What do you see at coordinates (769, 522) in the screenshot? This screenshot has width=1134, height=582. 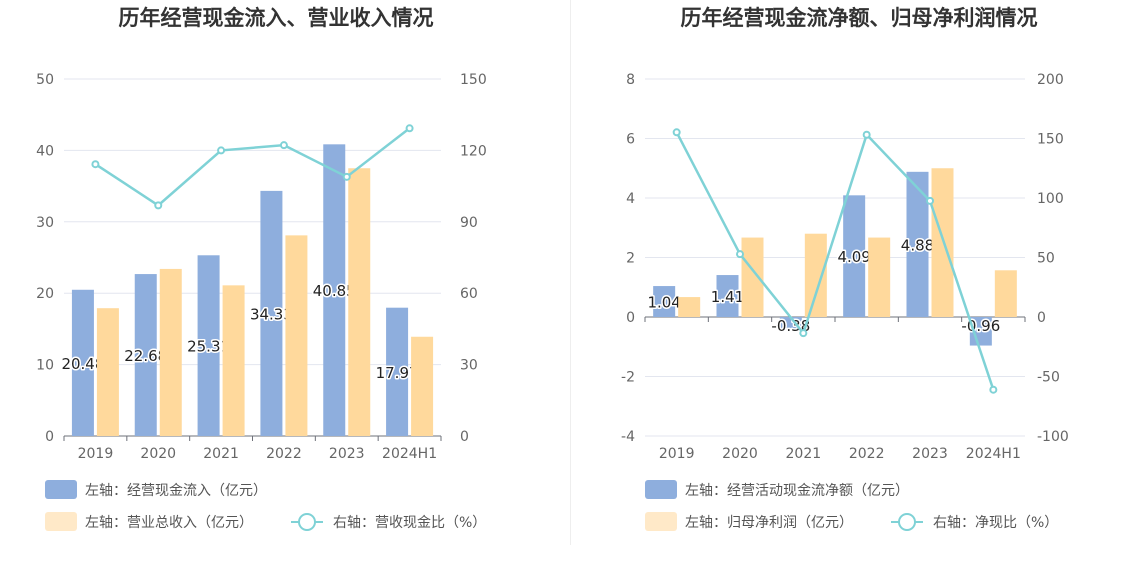 I see `legend-label: 左轴：归母净利润（亿元）` at bounding box center [769, 522].